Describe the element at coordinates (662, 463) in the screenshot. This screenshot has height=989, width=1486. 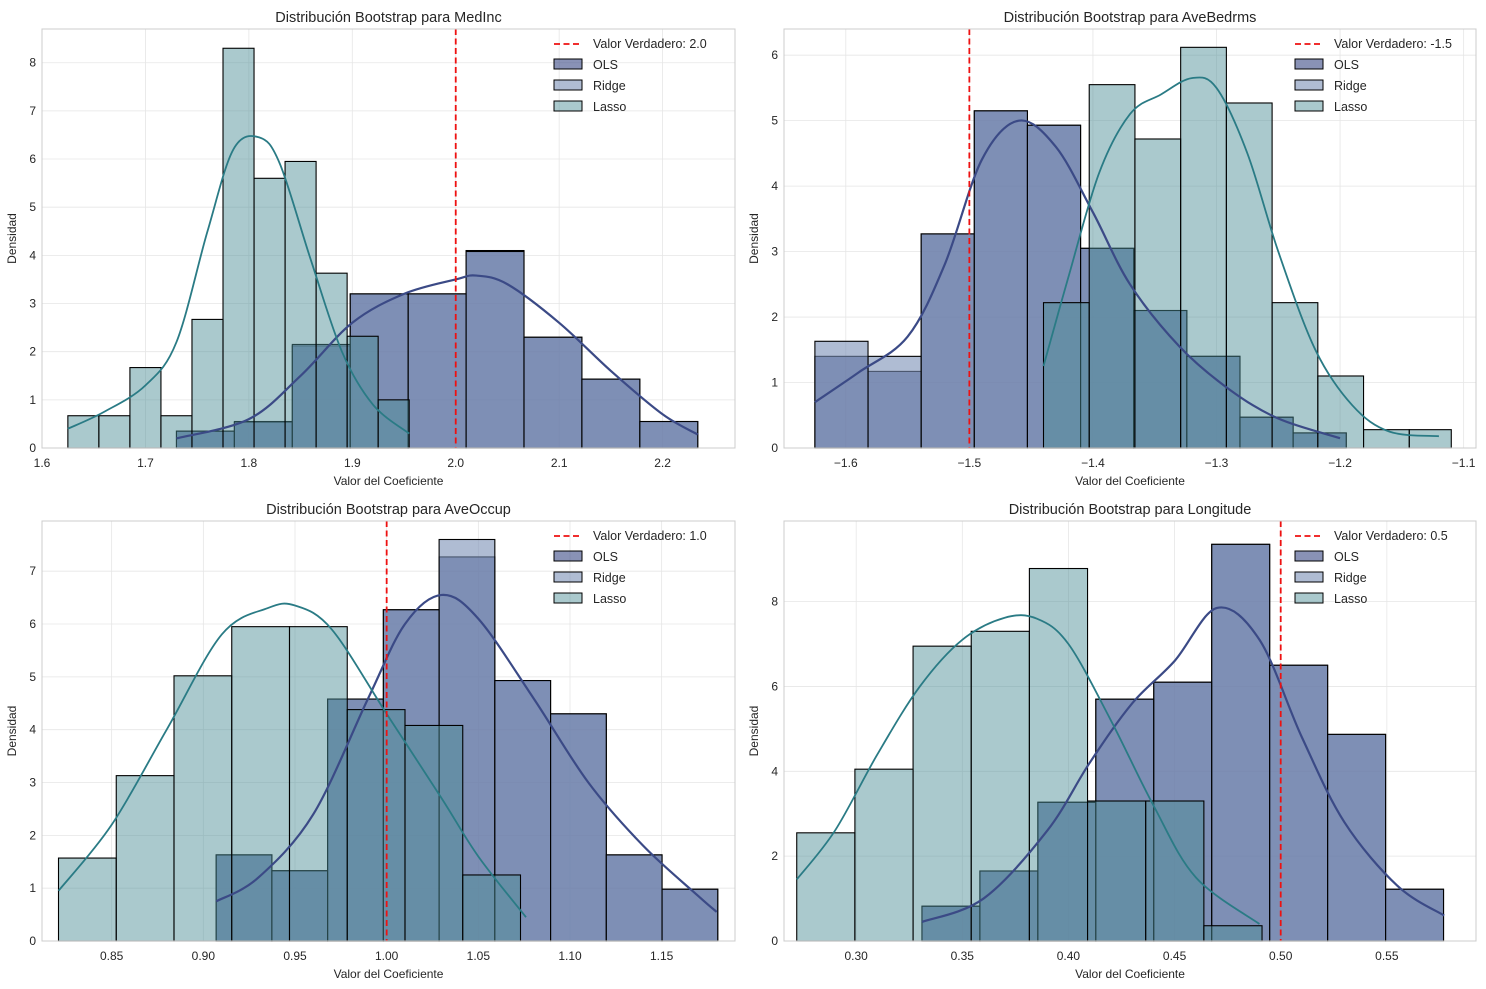
I see `x-tick-label: 2.2` at that location.